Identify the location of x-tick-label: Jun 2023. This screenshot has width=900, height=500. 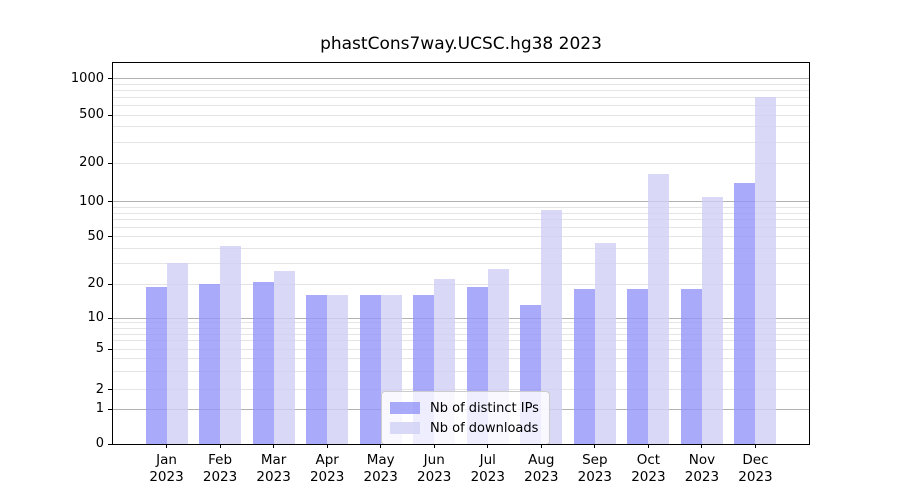
(434, 468).